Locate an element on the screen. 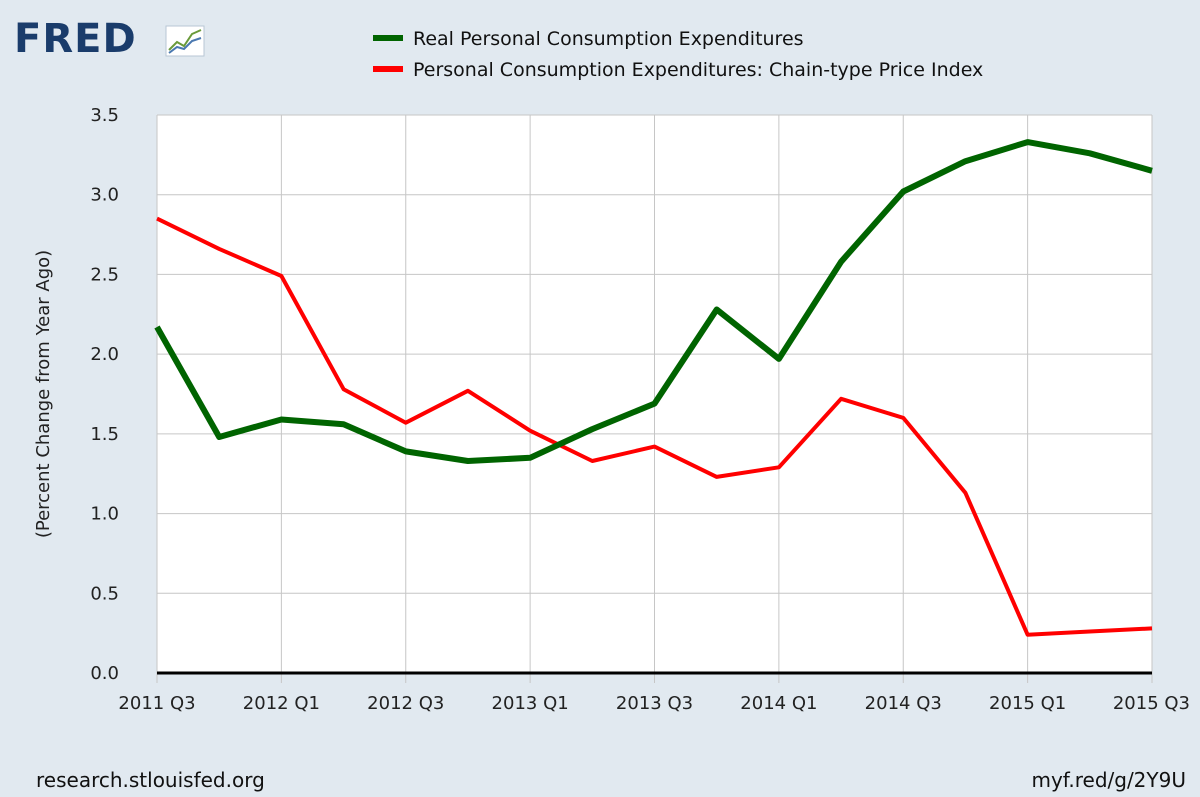 The width and height of the screenshot is (1200, 797). x-tick-label: 2012 Q3 is located at coordinates (405, 703).